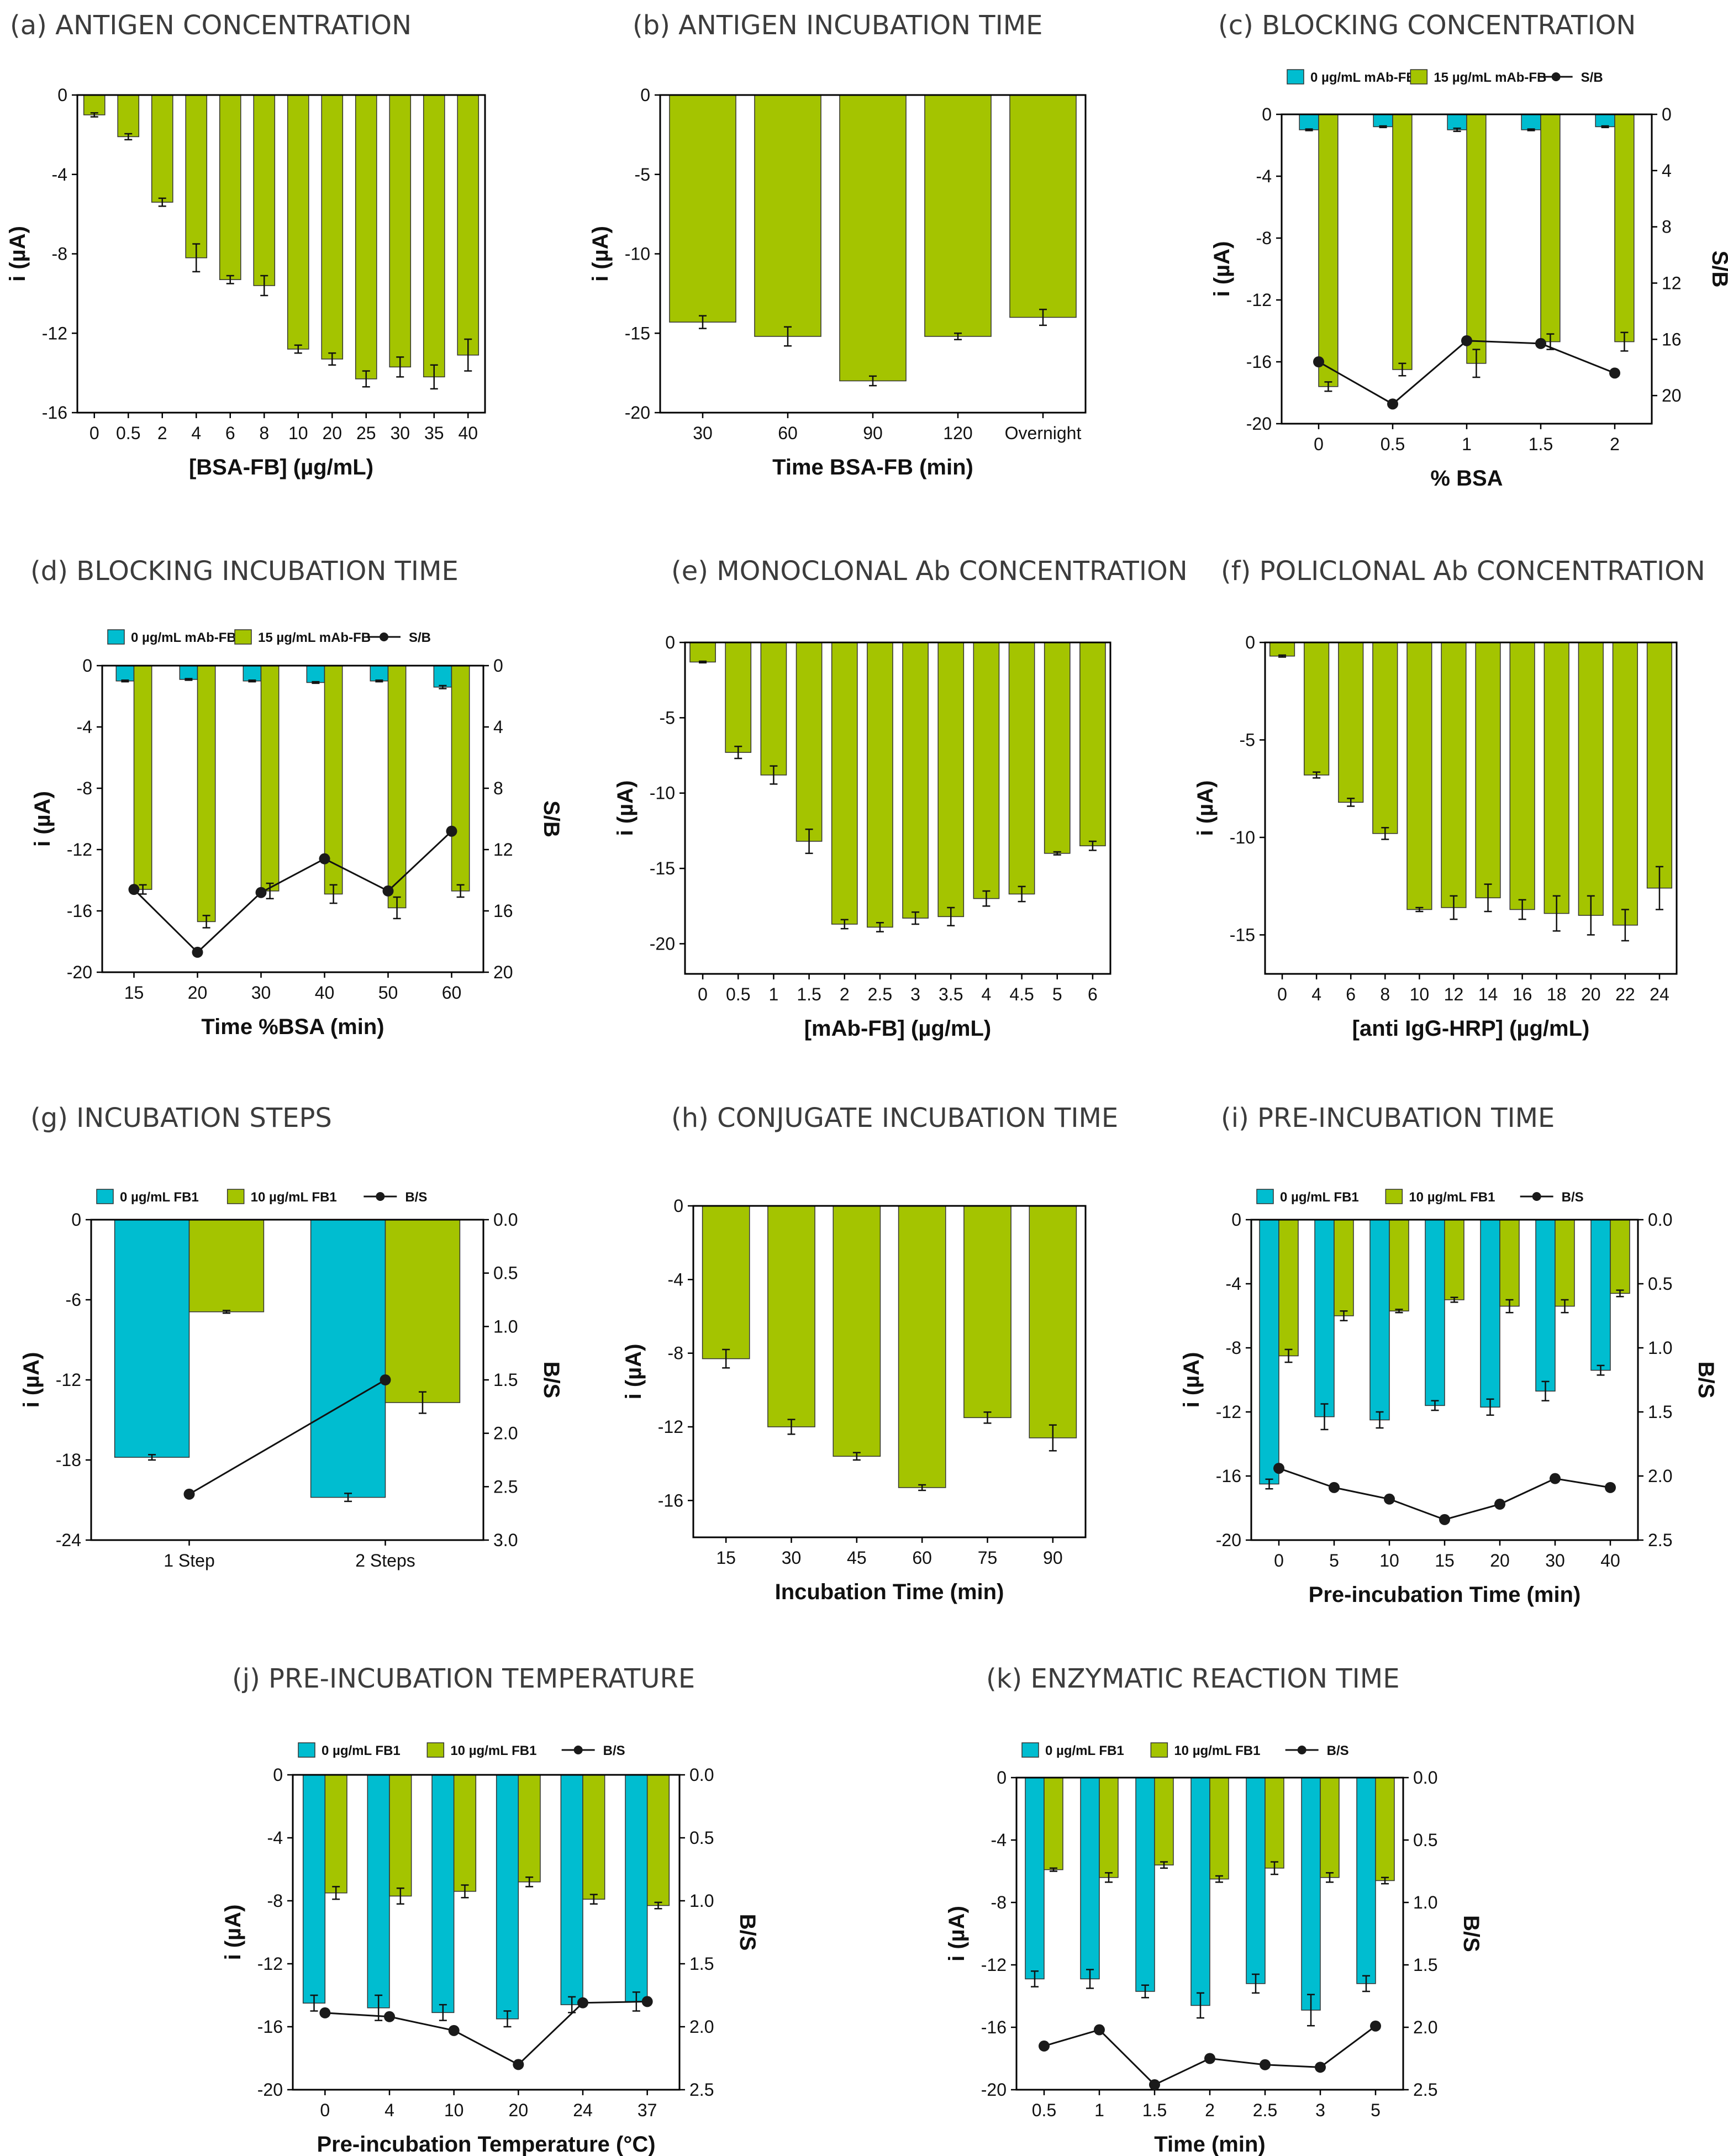  I want to click on y2-tick-label: 1.5, so click(701, 1964).